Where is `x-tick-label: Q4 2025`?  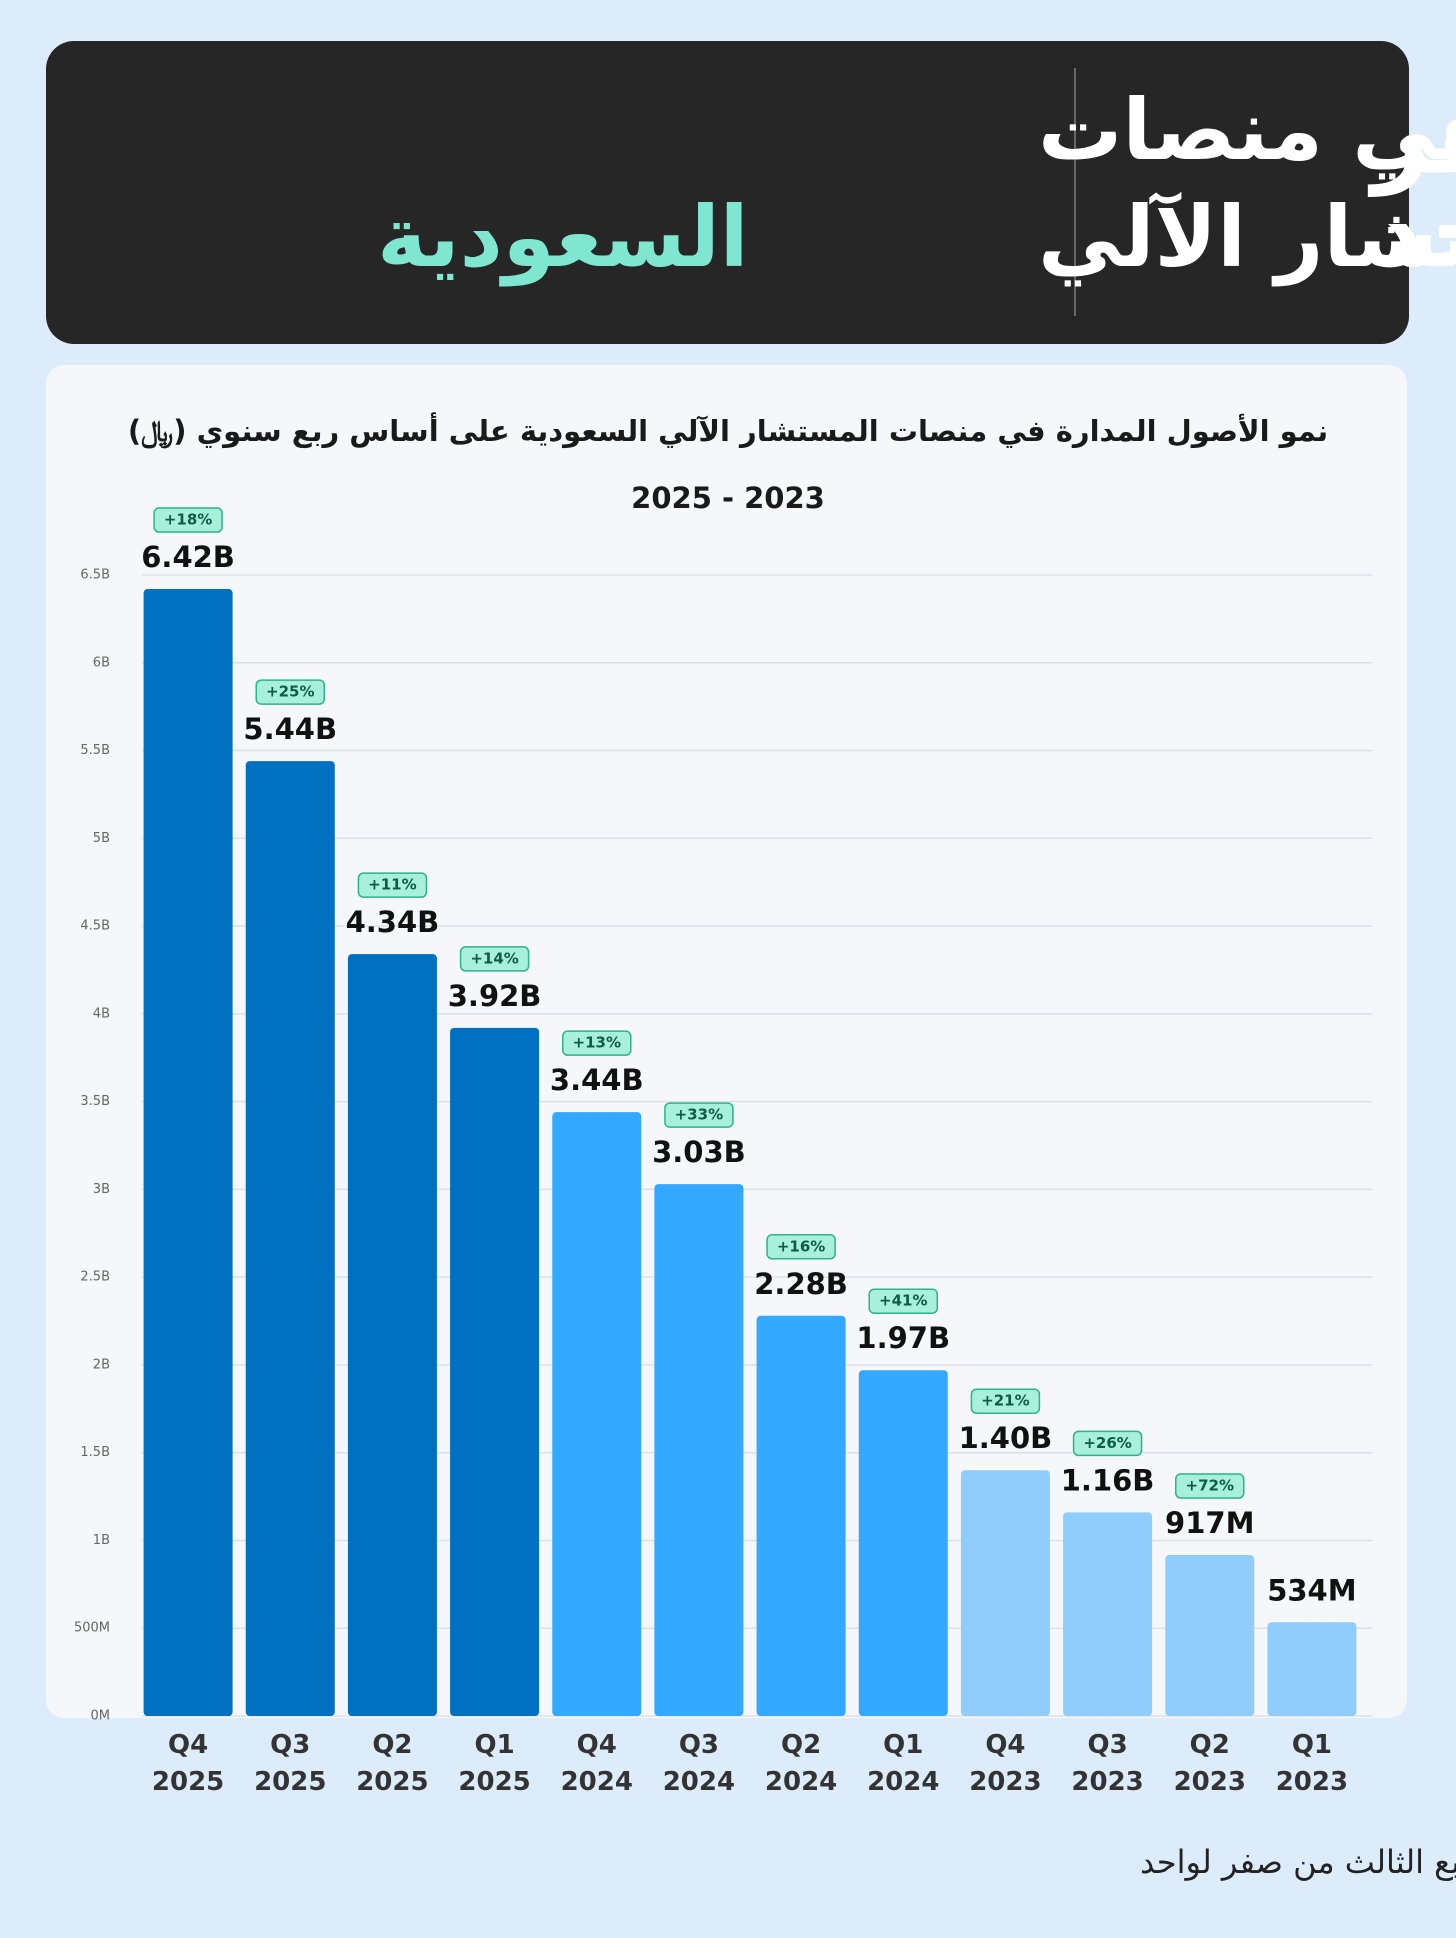 x-tick-label: Q4 2025 is located at coordinates (188, 1763).